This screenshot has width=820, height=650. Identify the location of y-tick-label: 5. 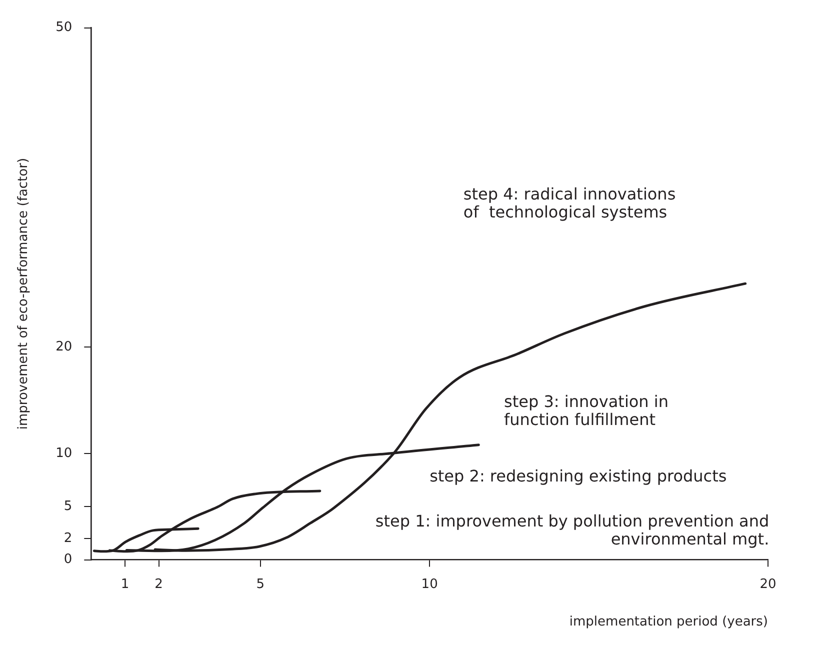
(68, 506).